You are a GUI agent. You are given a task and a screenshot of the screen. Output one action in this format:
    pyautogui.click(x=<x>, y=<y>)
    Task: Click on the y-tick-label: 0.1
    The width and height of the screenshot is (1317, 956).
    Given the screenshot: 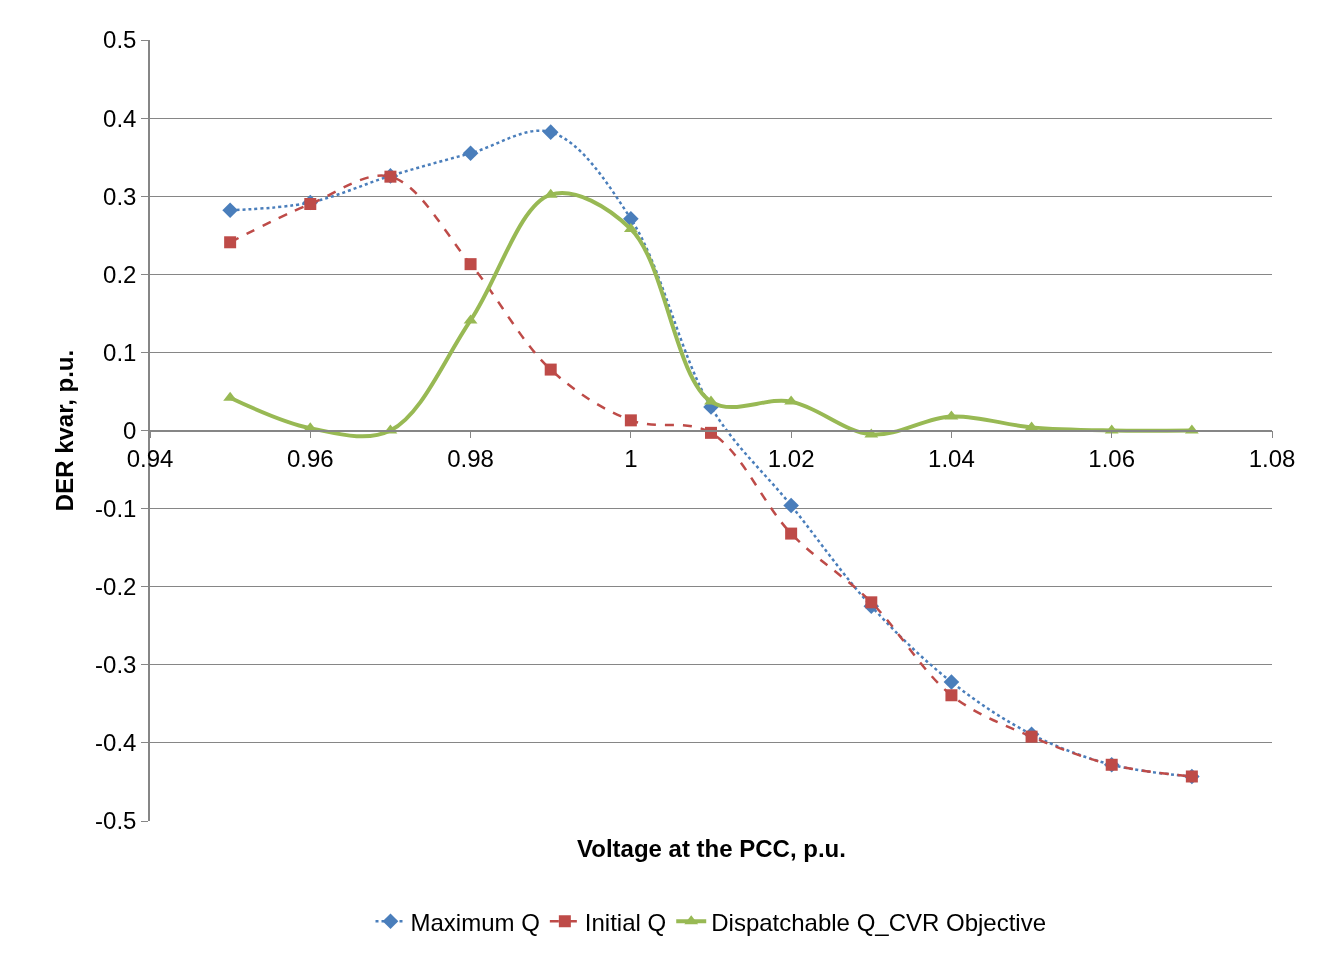 What is the action you would take?
    pyautogui.click(x=120, y=352)
    